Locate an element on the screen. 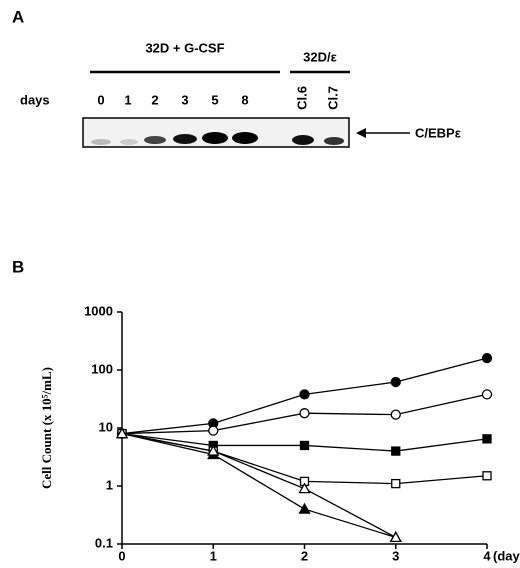 Image resolution: width=520 pixels, height=568 pixels. lane-label: 8 is located at coordinates (244, 99).